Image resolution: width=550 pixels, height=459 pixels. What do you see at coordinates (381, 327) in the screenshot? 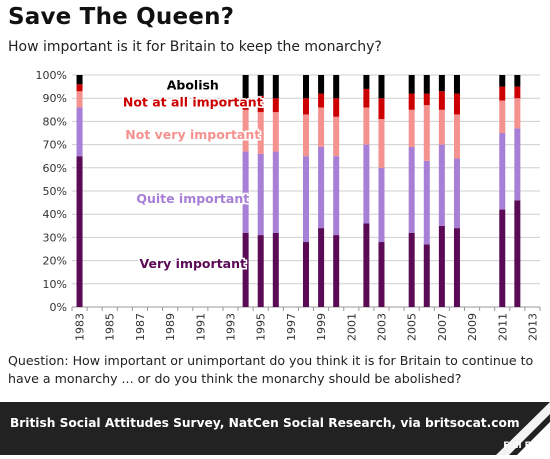
I see `x-tick-label: 2003` at bounding box center [381, 327].